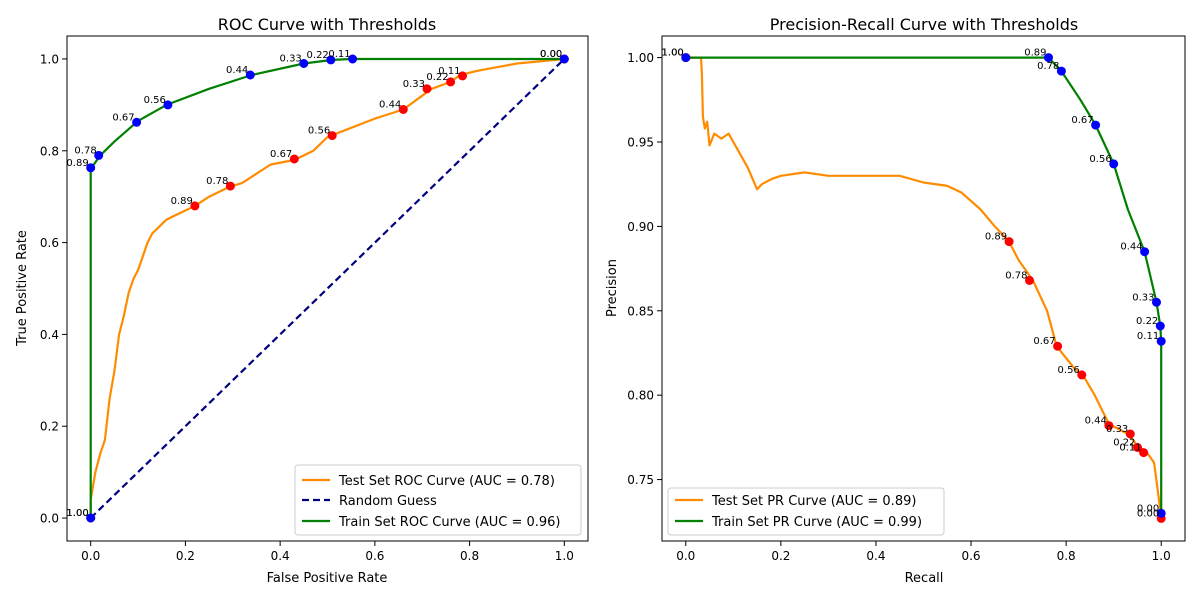 The height and width of the screenshot is (600, 1200). What do you see at coordinates (318, 55) in the screenshot?
I see `roc-train-threshold-label-7: 0.22` at bounding box center [318, 55].